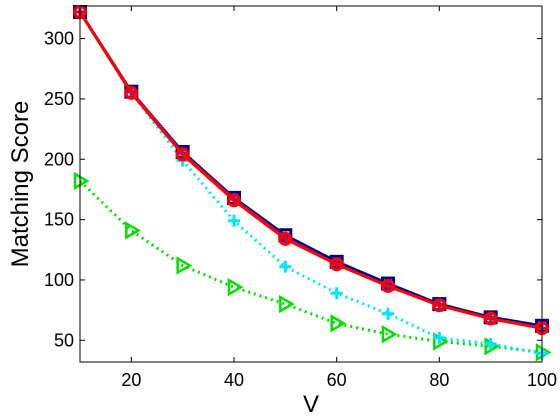 Image resolution: width=560 pixels, height=420 pixels. Describe the element at coordinates (131, 380) in the screenshot. I see `x-tick-label: 20` at that location.